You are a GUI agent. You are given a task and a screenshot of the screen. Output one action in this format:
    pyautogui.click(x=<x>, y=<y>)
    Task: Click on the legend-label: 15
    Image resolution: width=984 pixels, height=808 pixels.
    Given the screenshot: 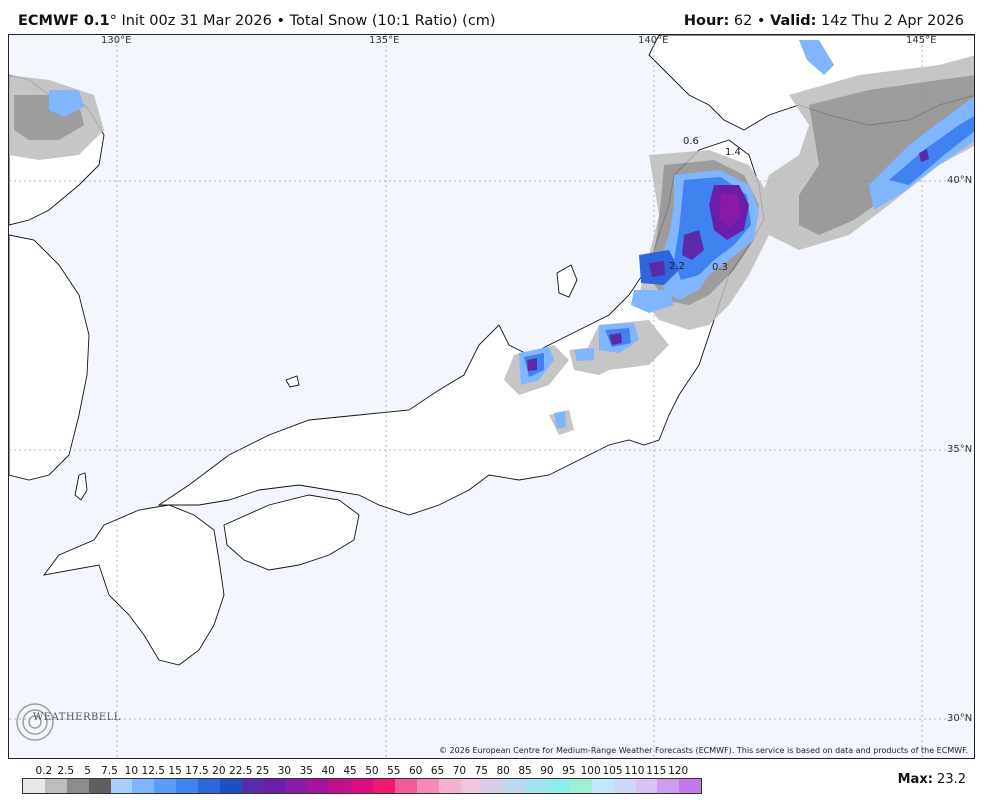 What is the action you would take?
    pyautogui.click(x=175, y=771)
    